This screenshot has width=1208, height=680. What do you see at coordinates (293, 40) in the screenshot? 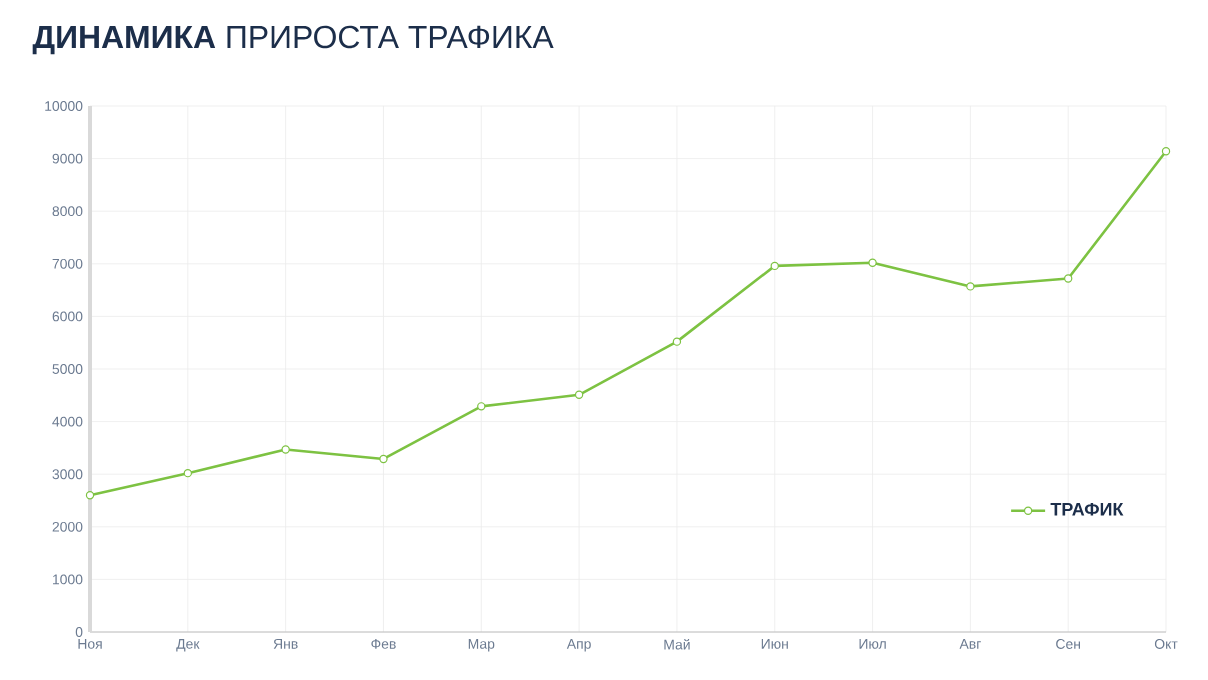
I see `chart-title: ДИНАМИКА ПРИРОСТА ТРАФИКА` at bounding box center [293, 40].